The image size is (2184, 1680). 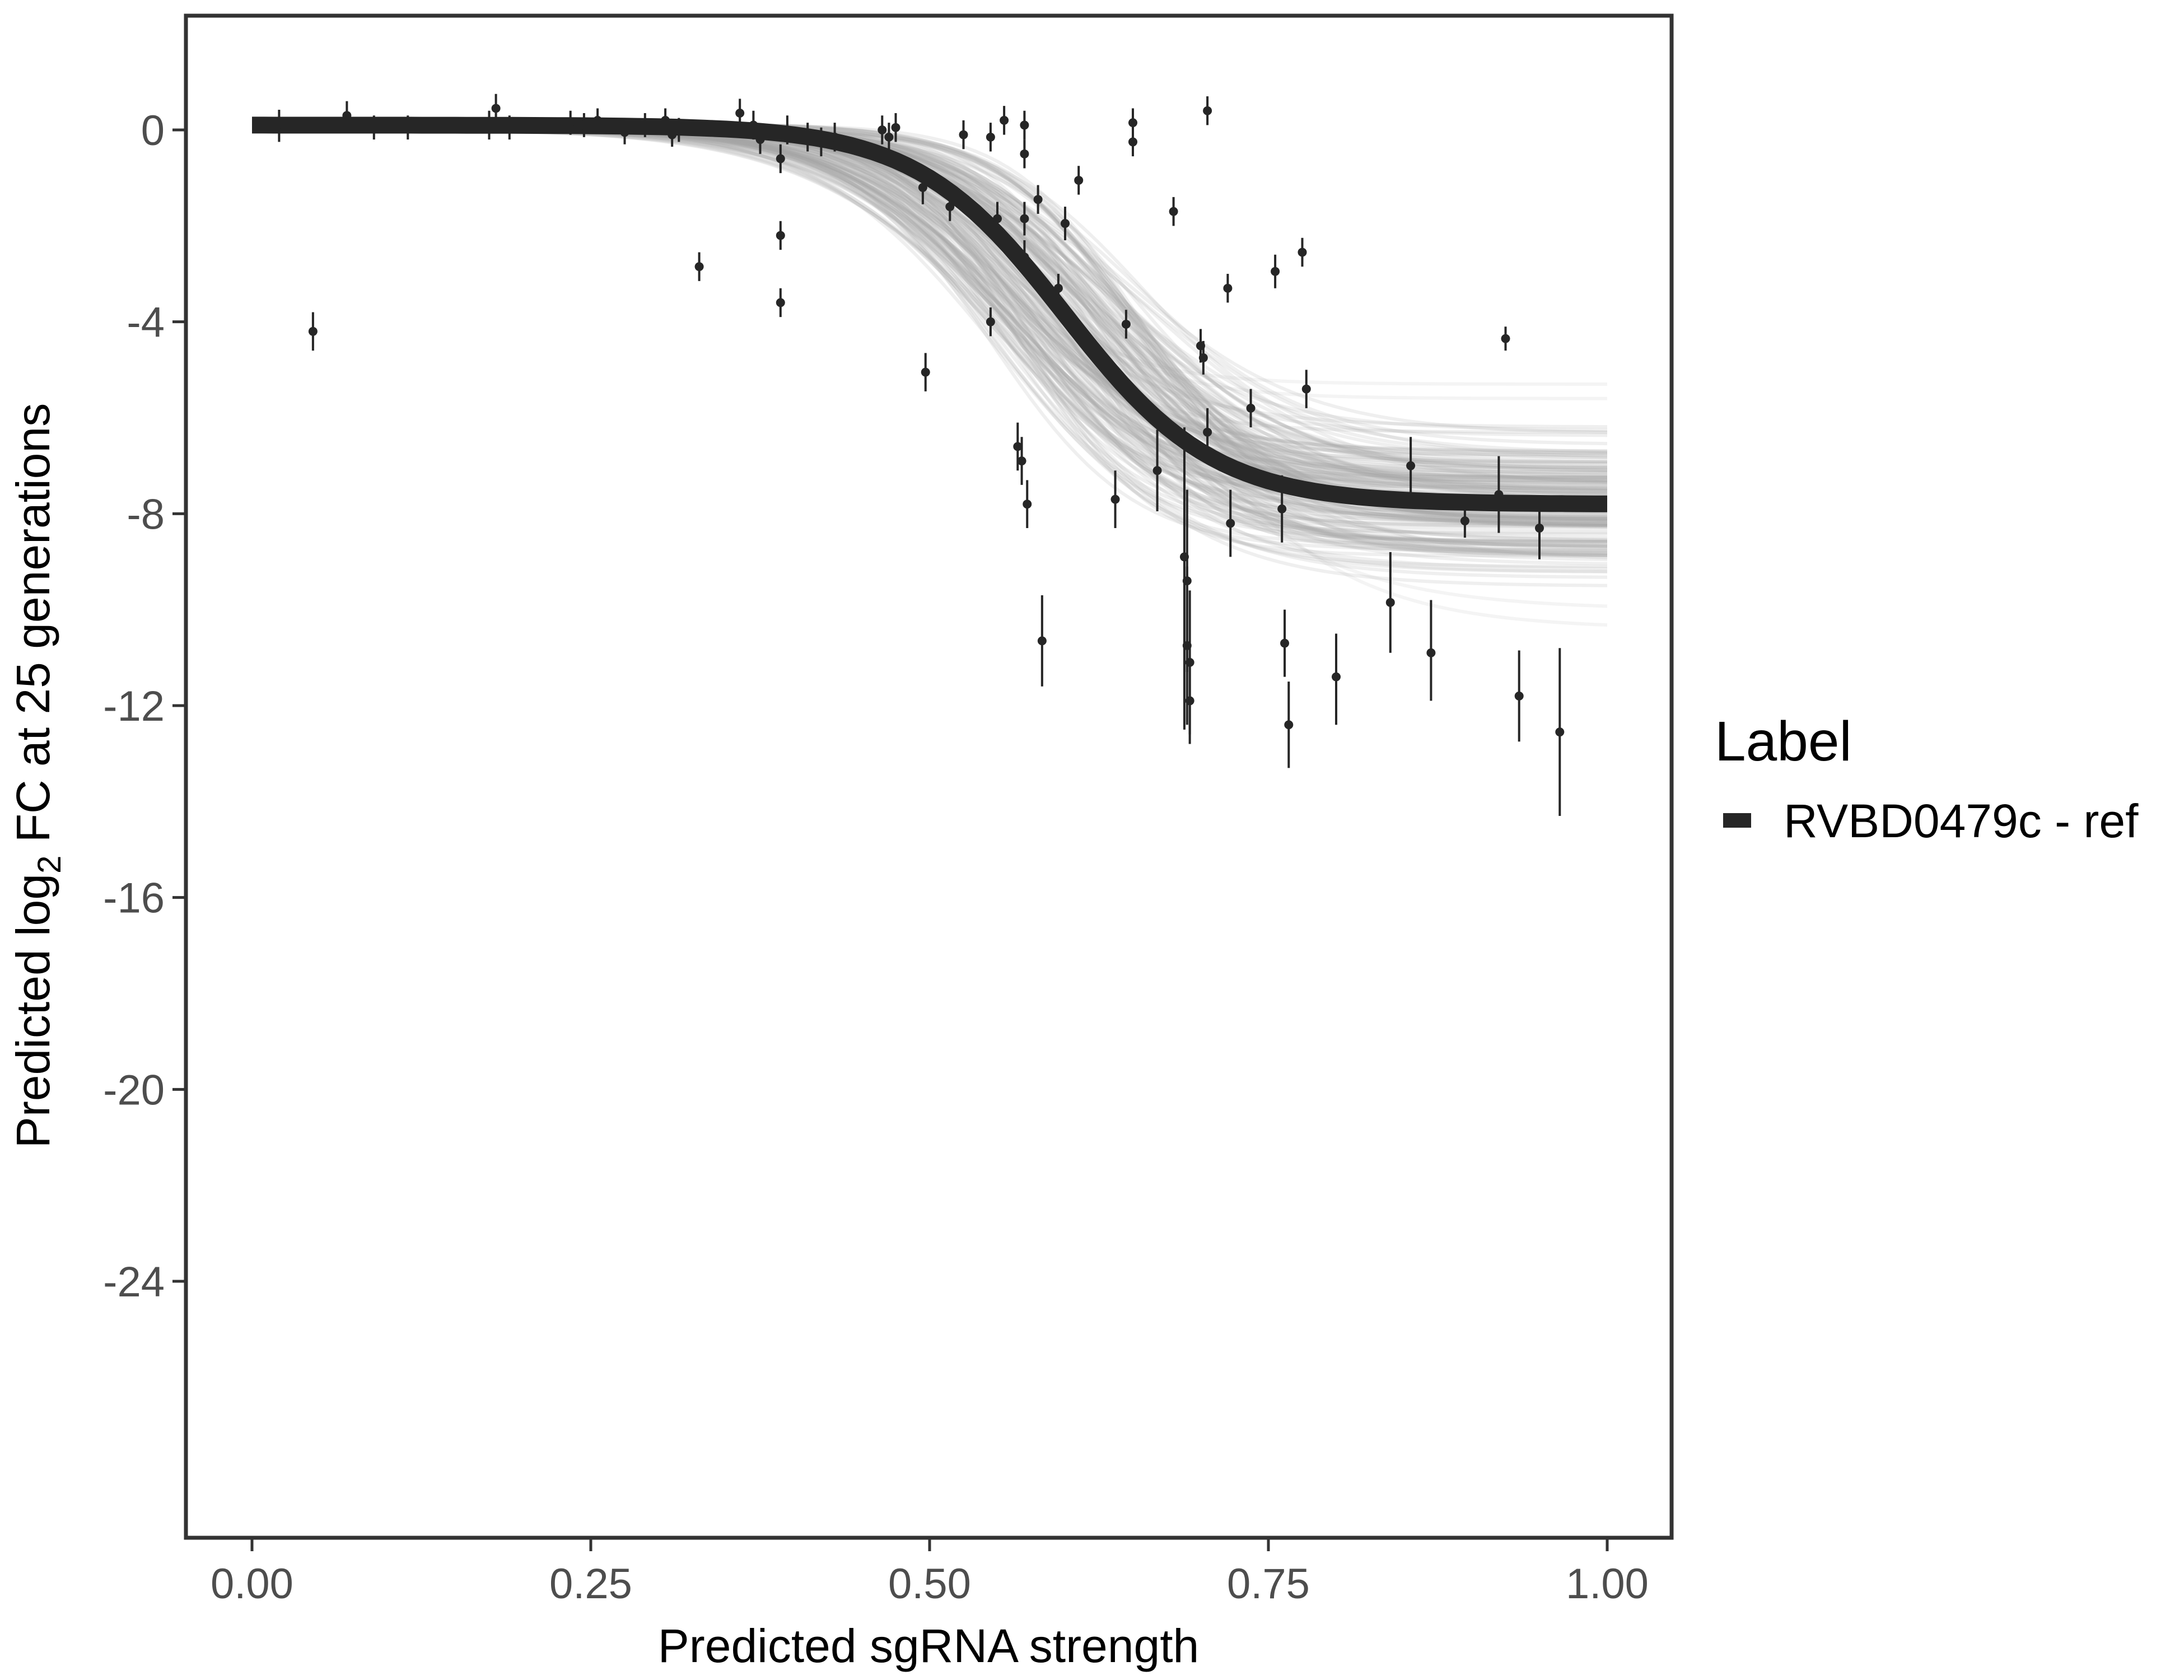 What do you see at coordinates (143, 707) in the screenshot?
I see `y-axis: 0 -4 -8 -12 -16 -20 -24` at bounding box center [143, 707].